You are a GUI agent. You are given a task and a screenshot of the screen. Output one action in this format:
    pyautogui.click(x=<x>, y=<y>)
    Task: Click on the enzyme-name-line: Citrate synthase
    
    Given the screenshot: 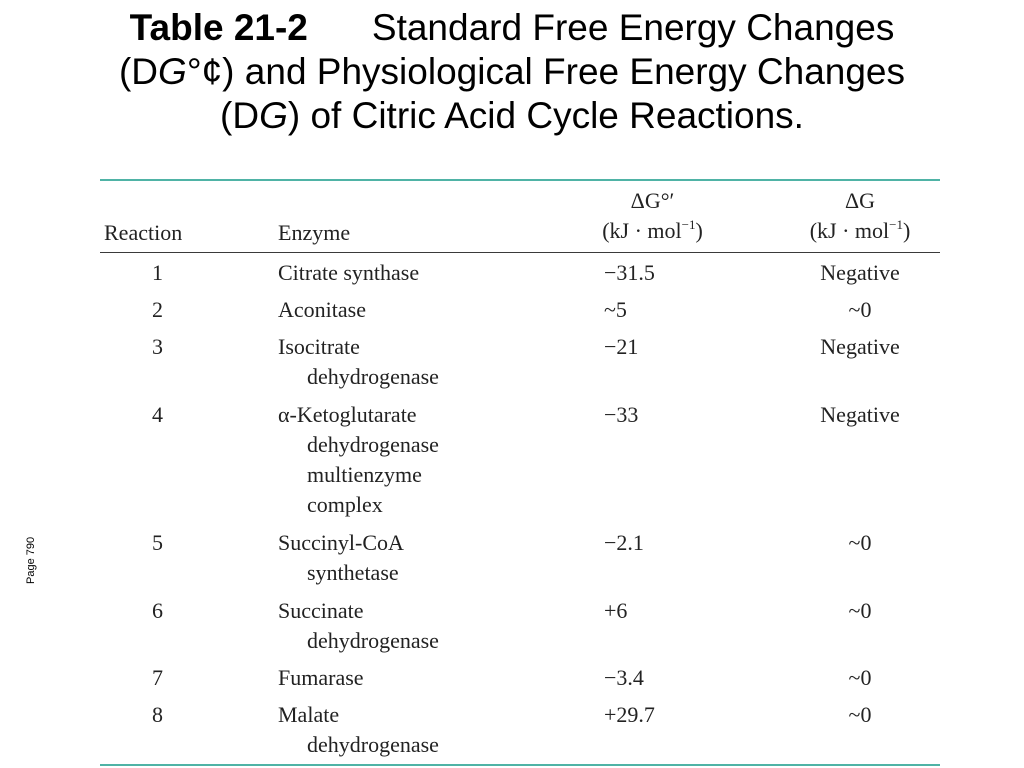 What is the action you would take?
    pyautogui.click(x=349, y=272)
    